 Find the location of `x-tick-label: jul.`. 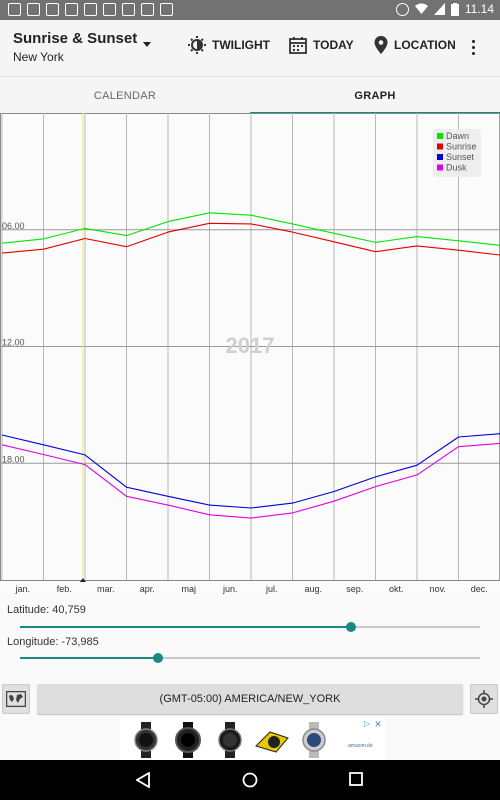

x-tick-label: jul. is located at coordinates (271, 589).